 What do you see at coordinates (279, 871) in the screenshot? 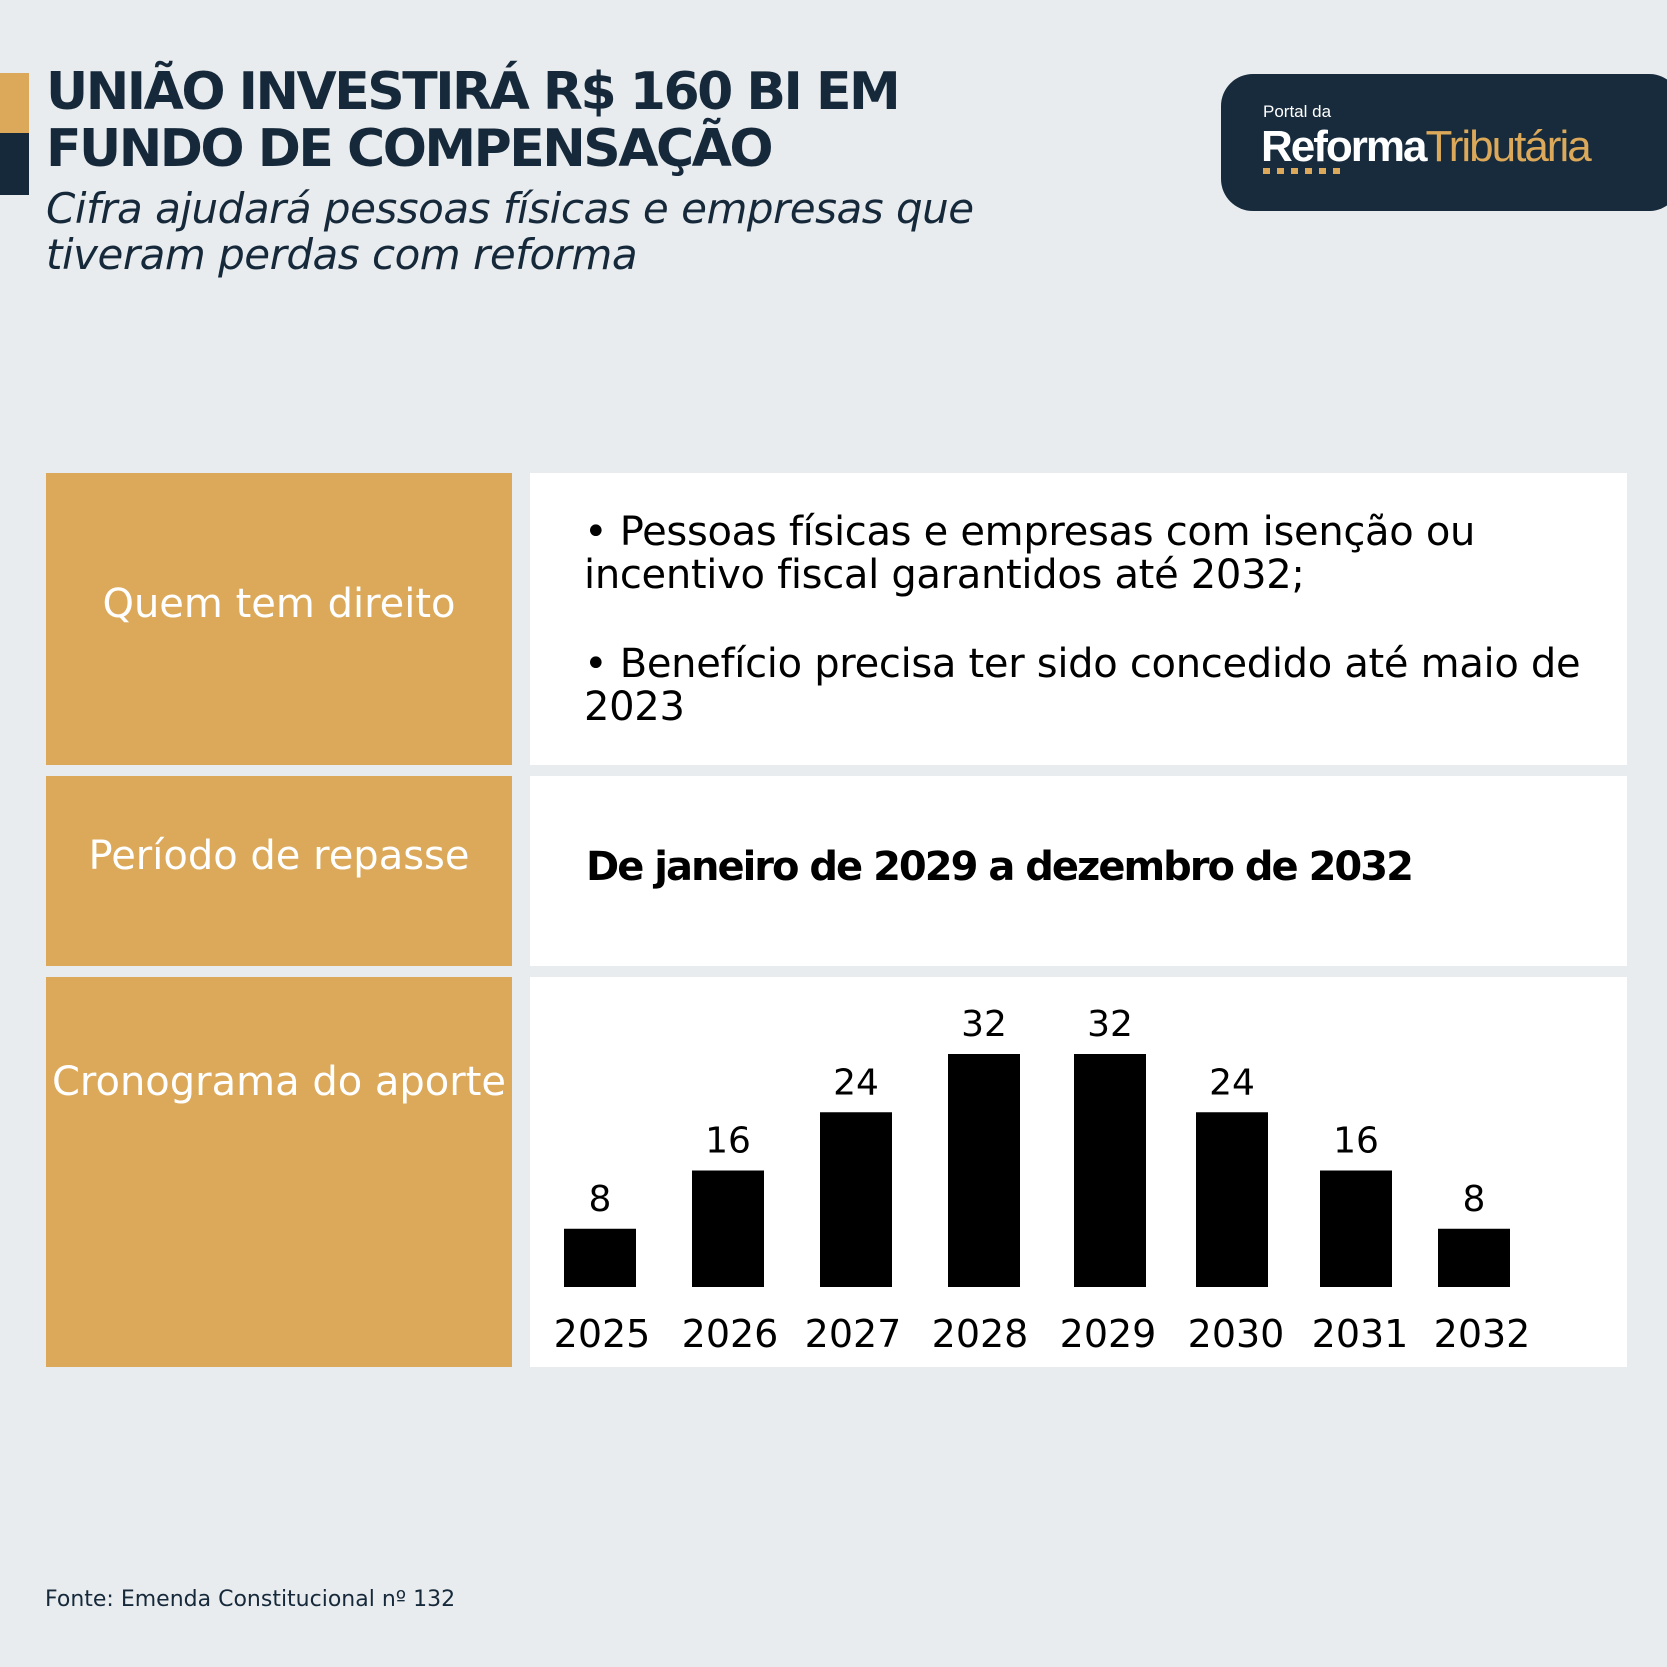
I see `label-periodo-de-repasse: Período de repasse` at bounding box center [279, 871].